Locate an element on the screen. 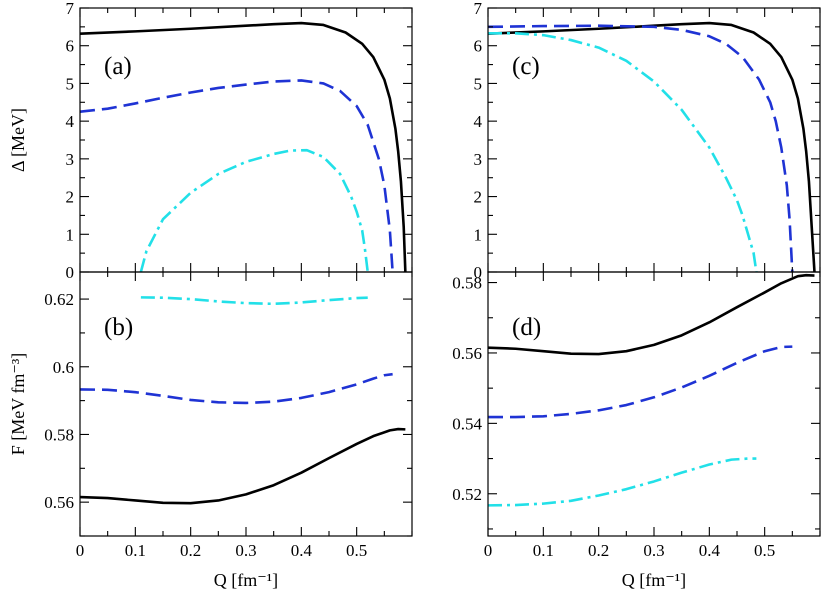 Image resolution: width=830 pixels, height=594 pixels. panel-label: (b) is located at coordinates (118, 327).